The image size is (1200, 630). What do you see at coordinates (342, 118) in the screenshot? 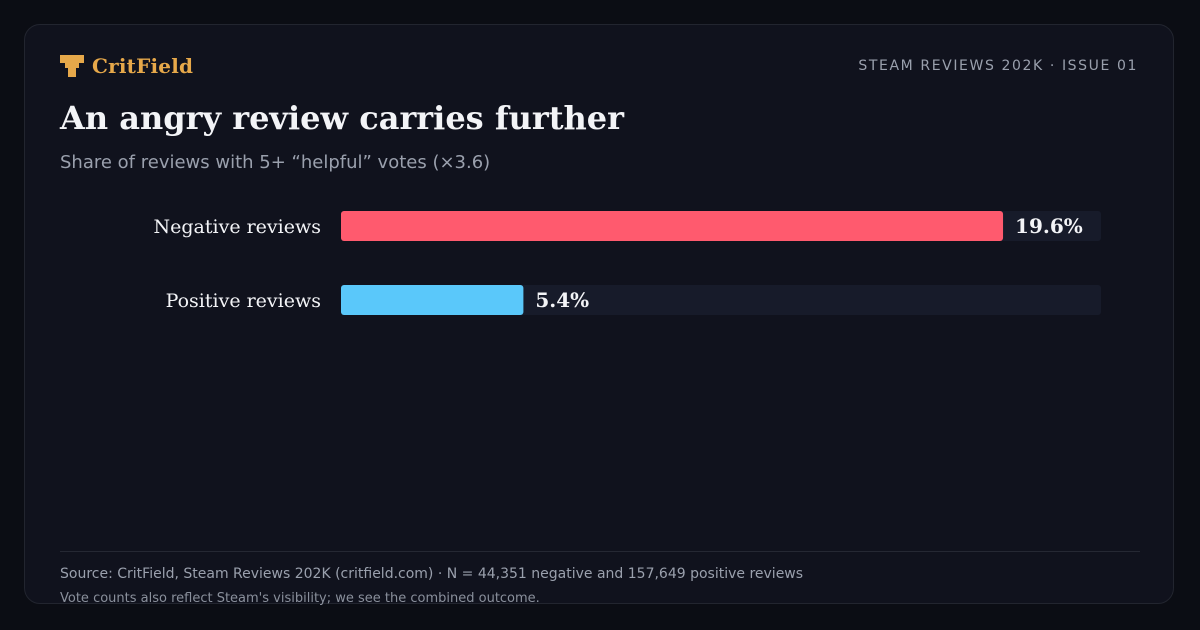
I see `chart-title: An angry review carries further` at bounding box center [342, 118].